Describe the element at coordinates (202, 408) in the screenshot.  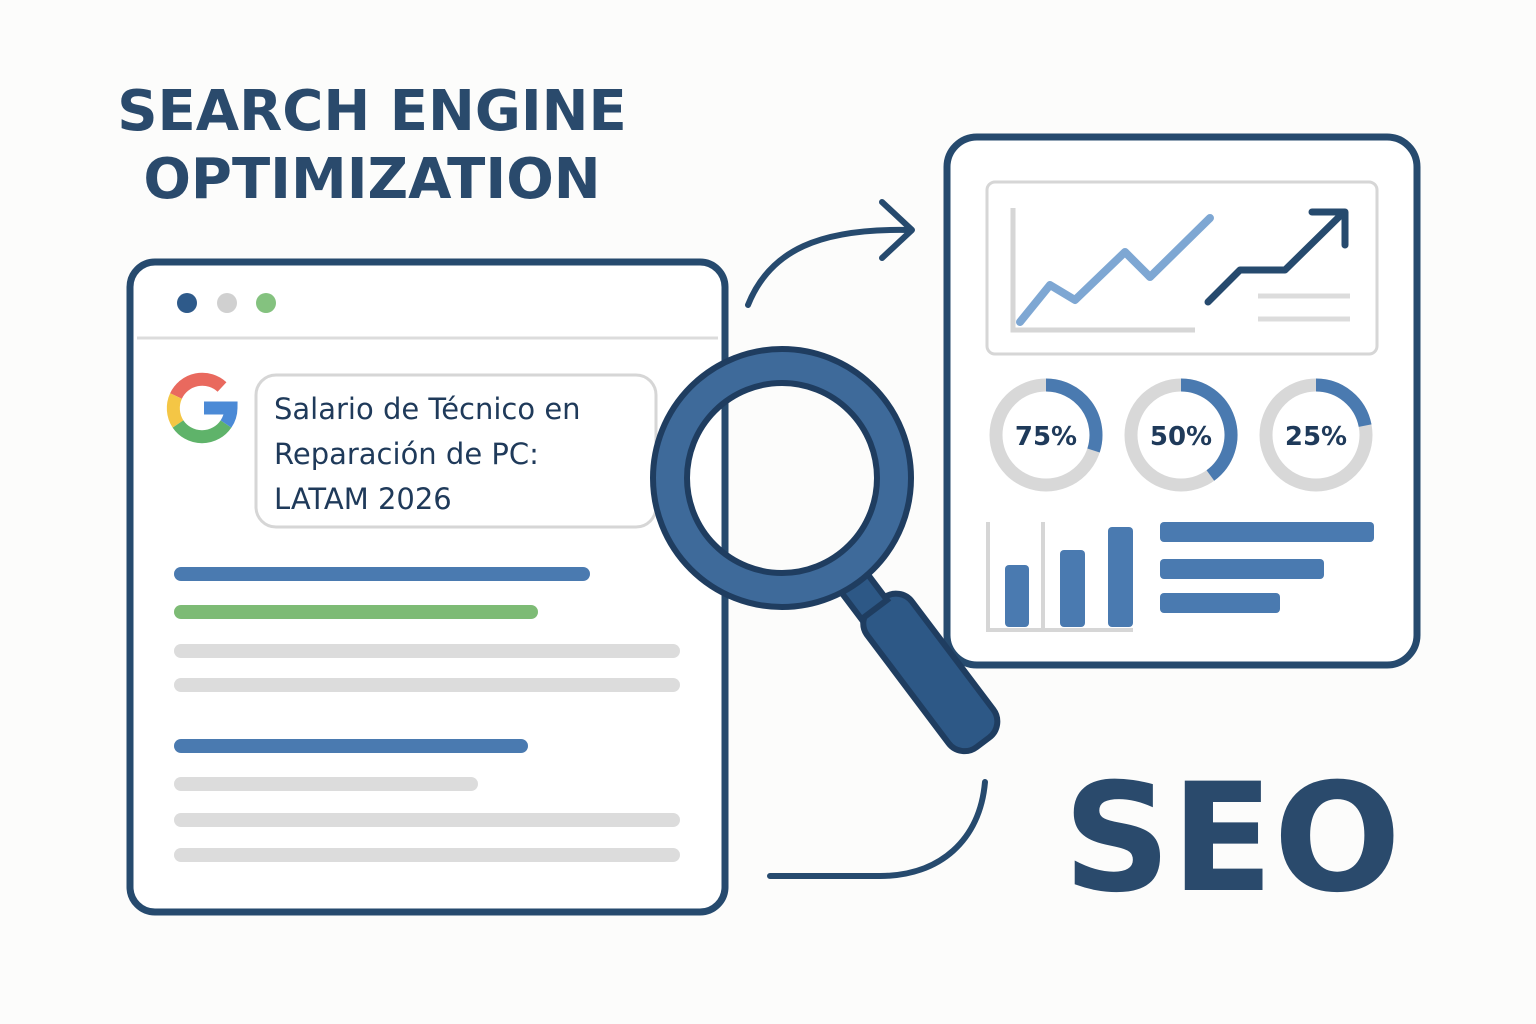
I see `google-g-logo-icon` at that location.